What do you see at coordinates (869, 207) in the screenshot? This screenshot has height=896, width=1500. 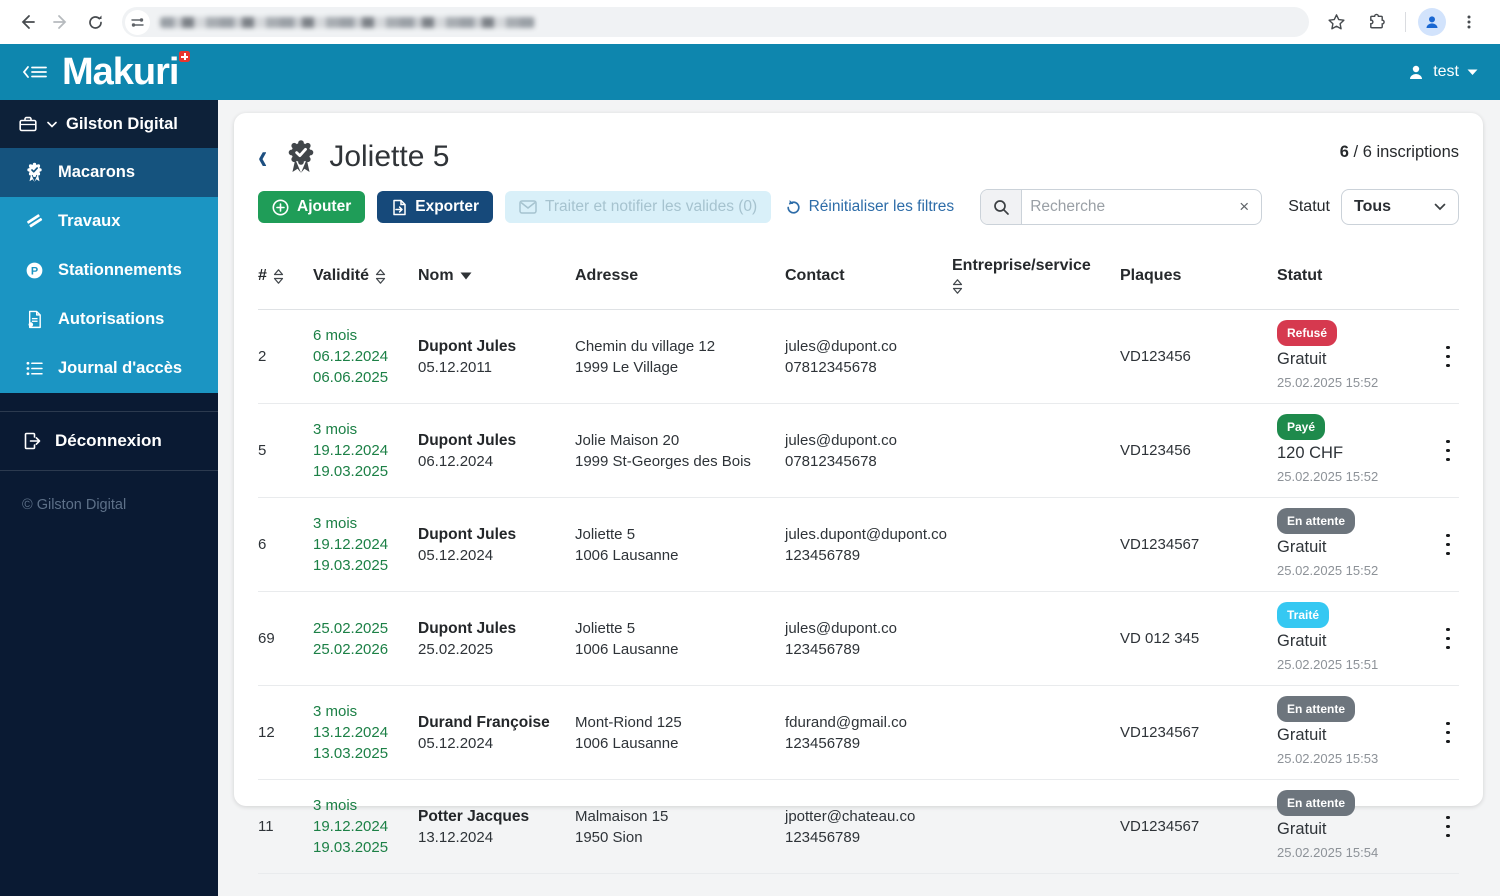 I see `reset-filters-link: Réinitialiser les filtres` at bounding box center [869, 207].